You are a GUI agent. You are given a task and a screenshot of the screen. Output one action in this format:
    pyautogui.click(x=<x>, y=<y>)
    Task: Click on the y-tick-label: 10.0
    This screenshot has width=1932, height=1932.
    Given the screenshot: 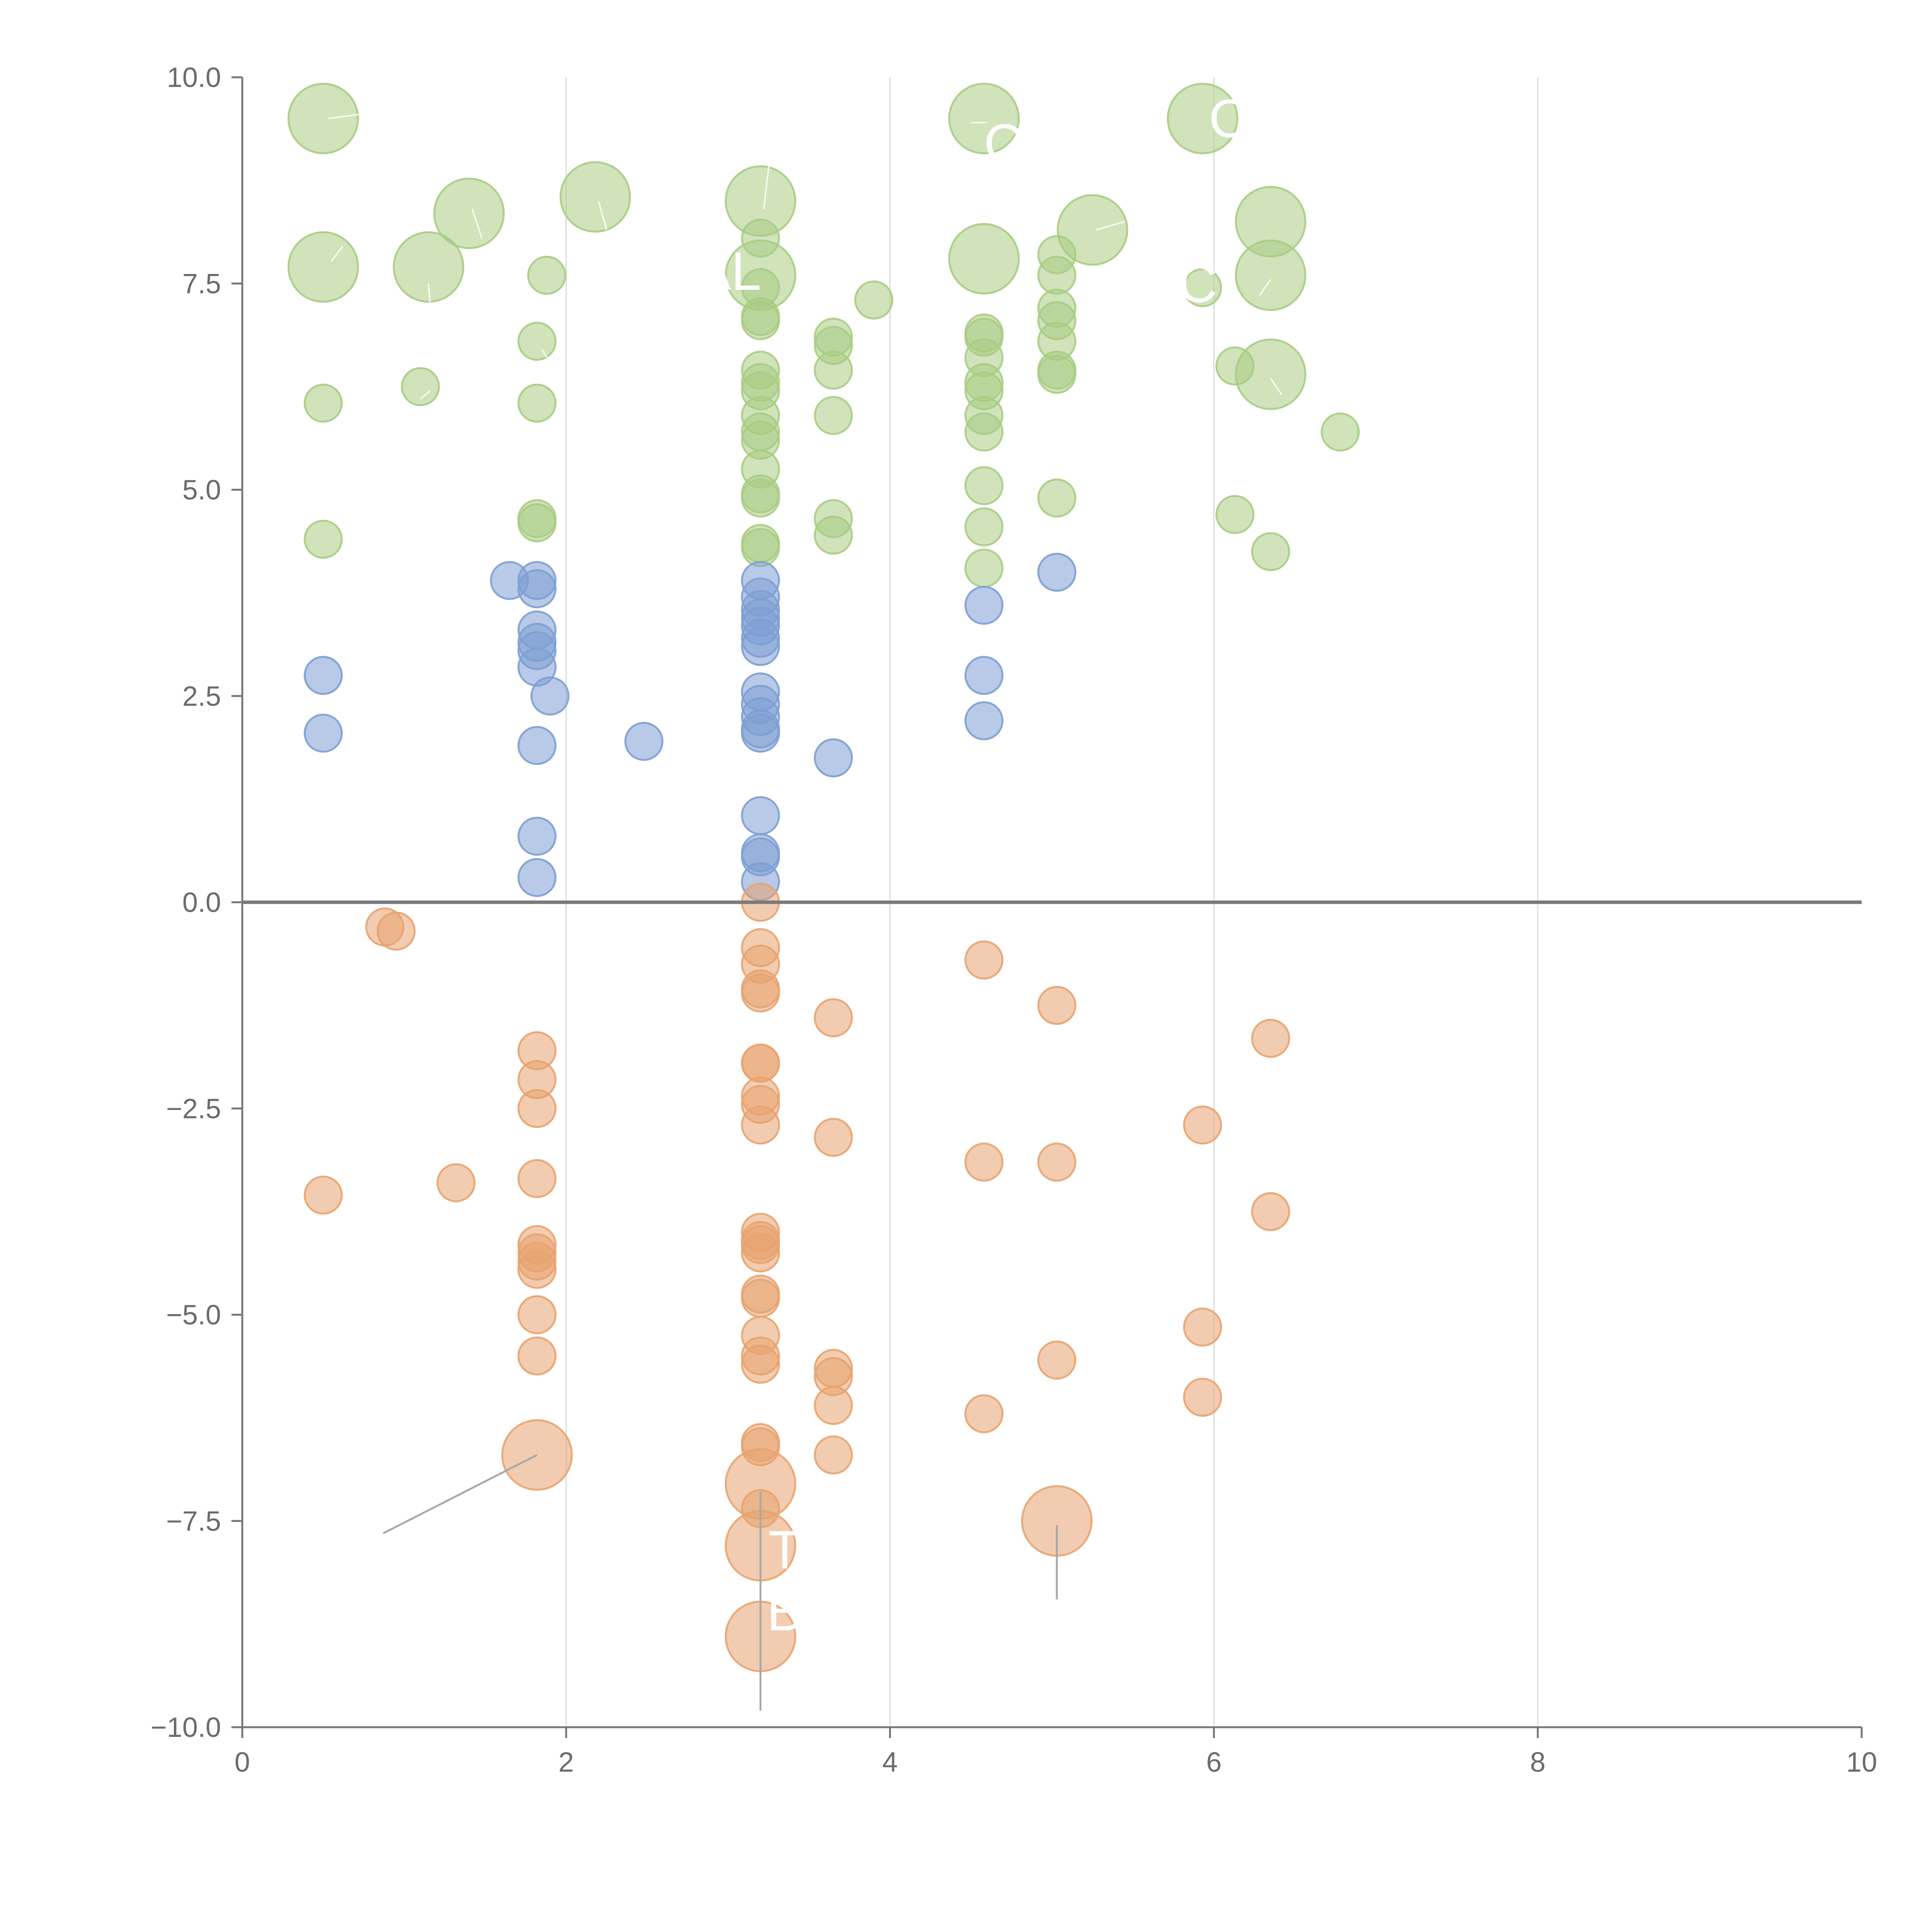 What is the action you would take?
    pyautogui.click(x=194, y=78)
    